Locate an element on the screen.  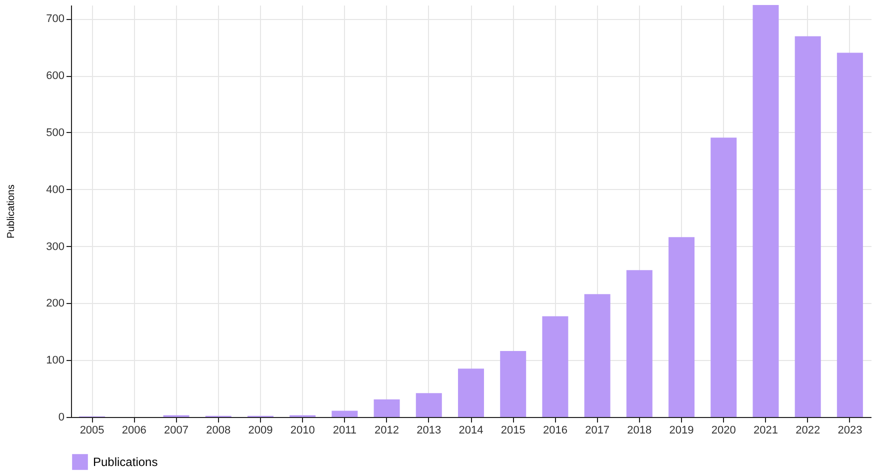
x-tick-label: 2018 is located at coordinates (639, 430).